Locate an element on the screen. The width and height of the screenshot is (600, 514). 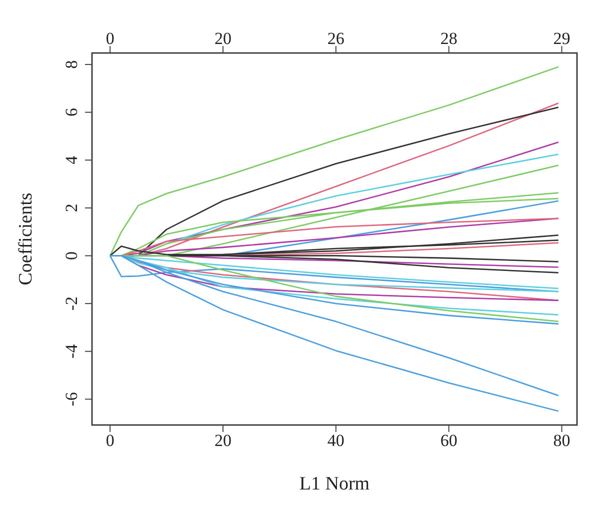
text: 28 is located at coordinates (449, 38).